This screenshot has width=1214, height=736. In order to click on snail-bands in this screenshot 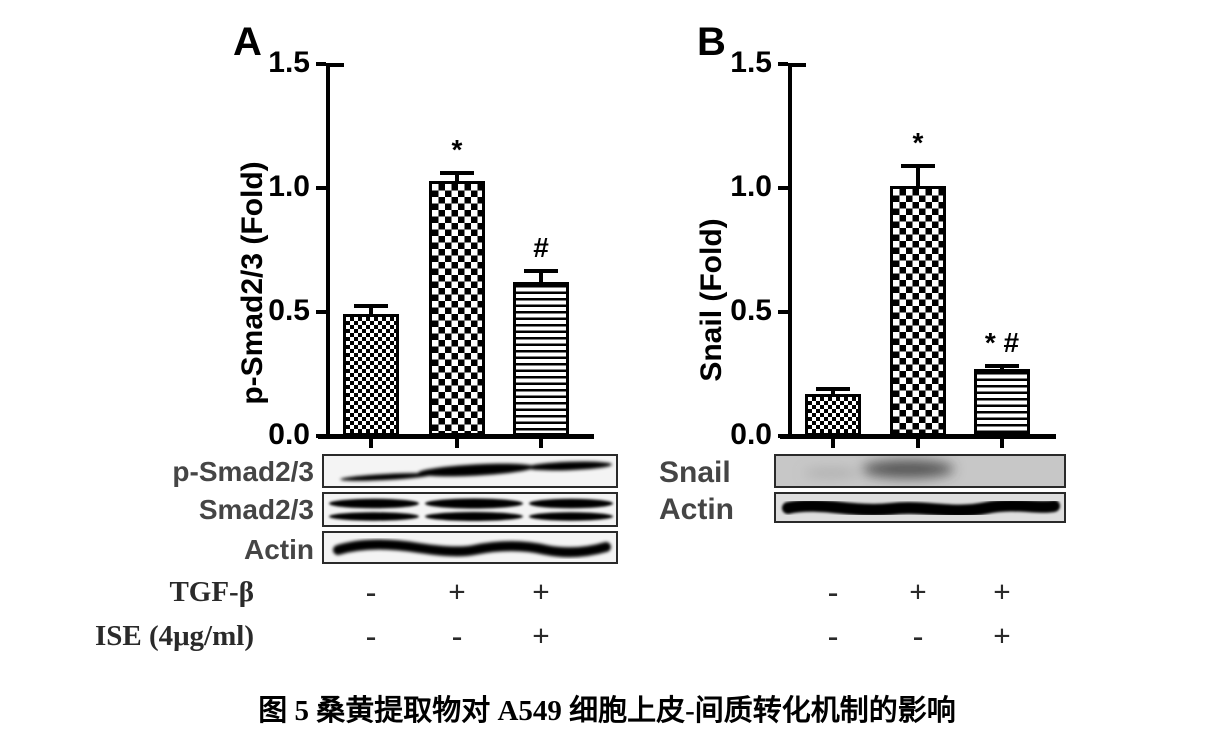, I will do `click(878, 469)`.